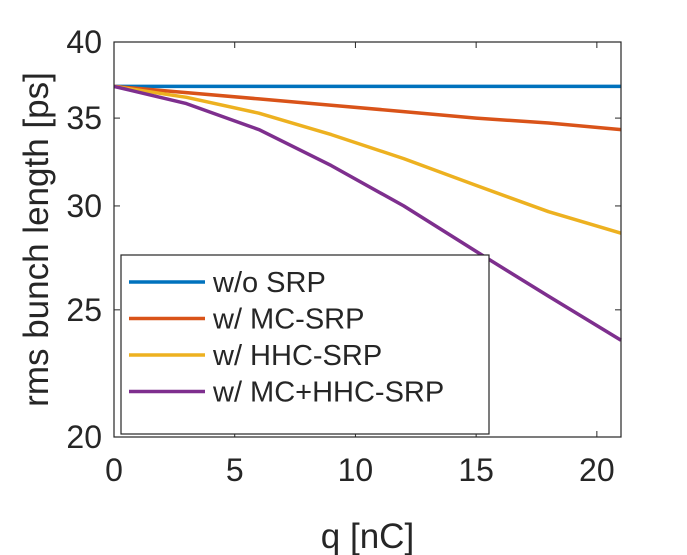  What do you see at coordinates (84, 118) in the screenshot?
I see `y-tick-label: 35` at bounding box center [84, 118].